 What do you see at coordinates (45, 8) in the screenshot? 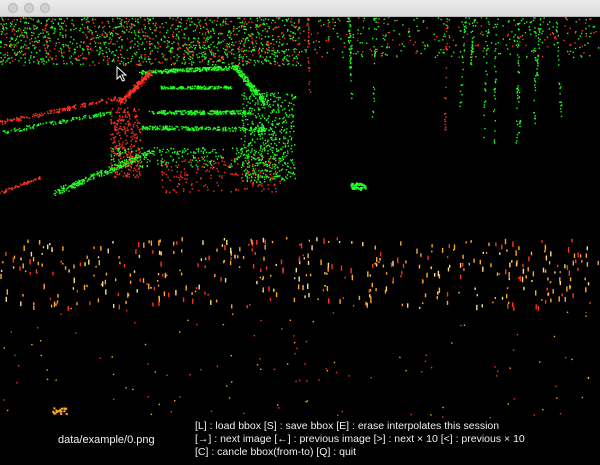
I see `zoom-window-button` at bounding box center [45, 8].